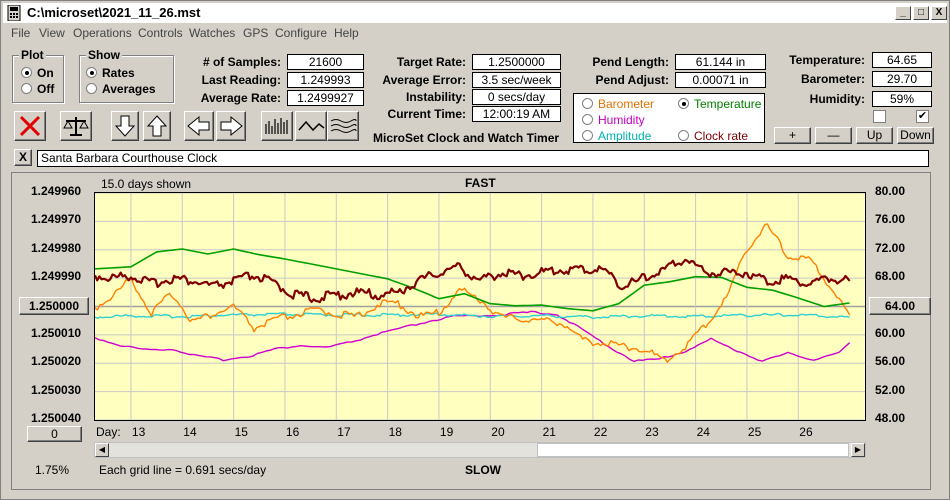  Describe the element at coordinates (728, 104) in the screenshot. I see `overlay-temperature-label: Temperature` at that location.